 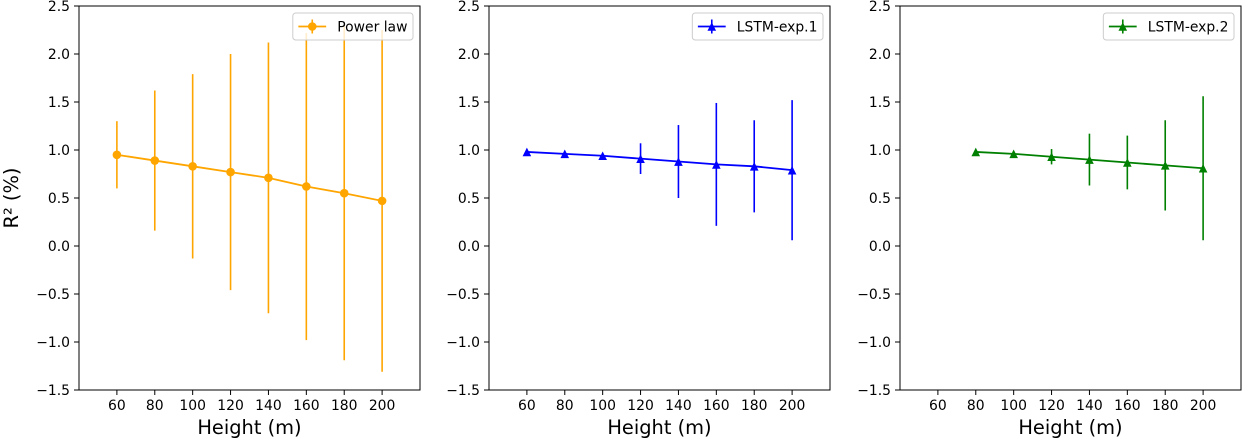 I want to click on legend-label: LSTM-exp.2, so click(x=1188, y=28).